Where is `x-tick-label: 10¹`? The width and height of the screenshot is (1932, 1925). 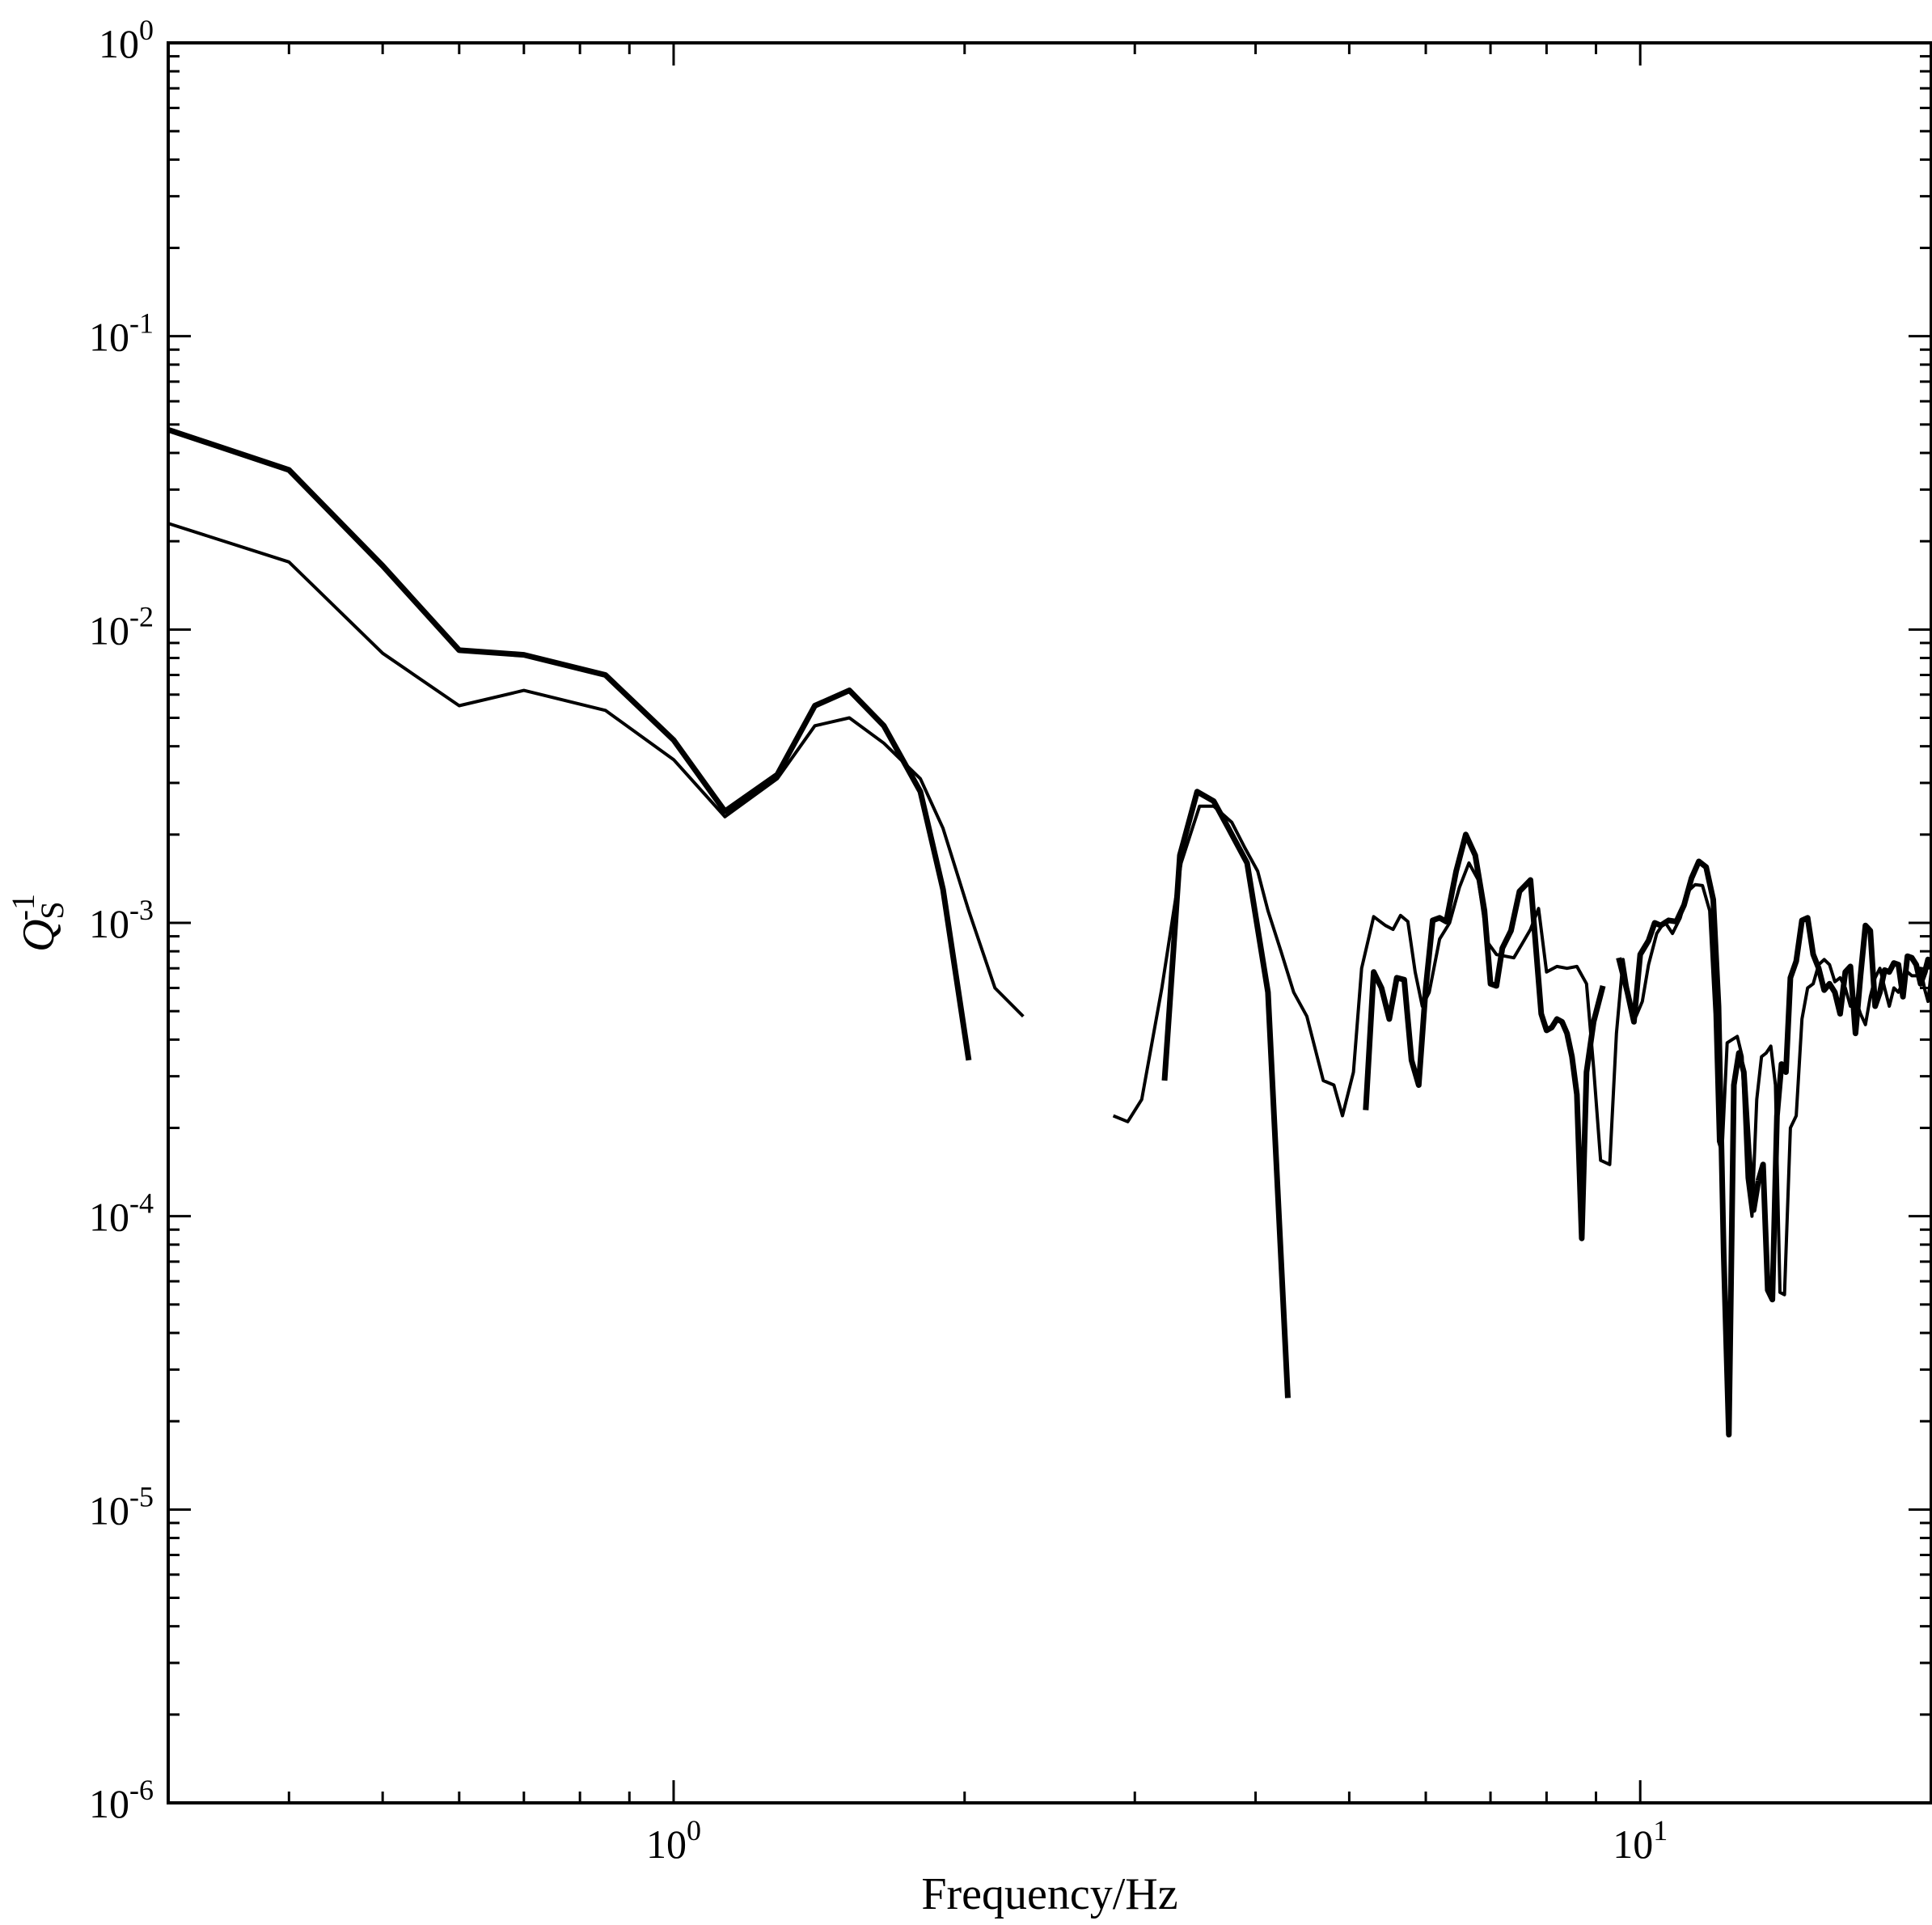
x-tick-label: 10¹ is located at coordinates (1640, 1840).